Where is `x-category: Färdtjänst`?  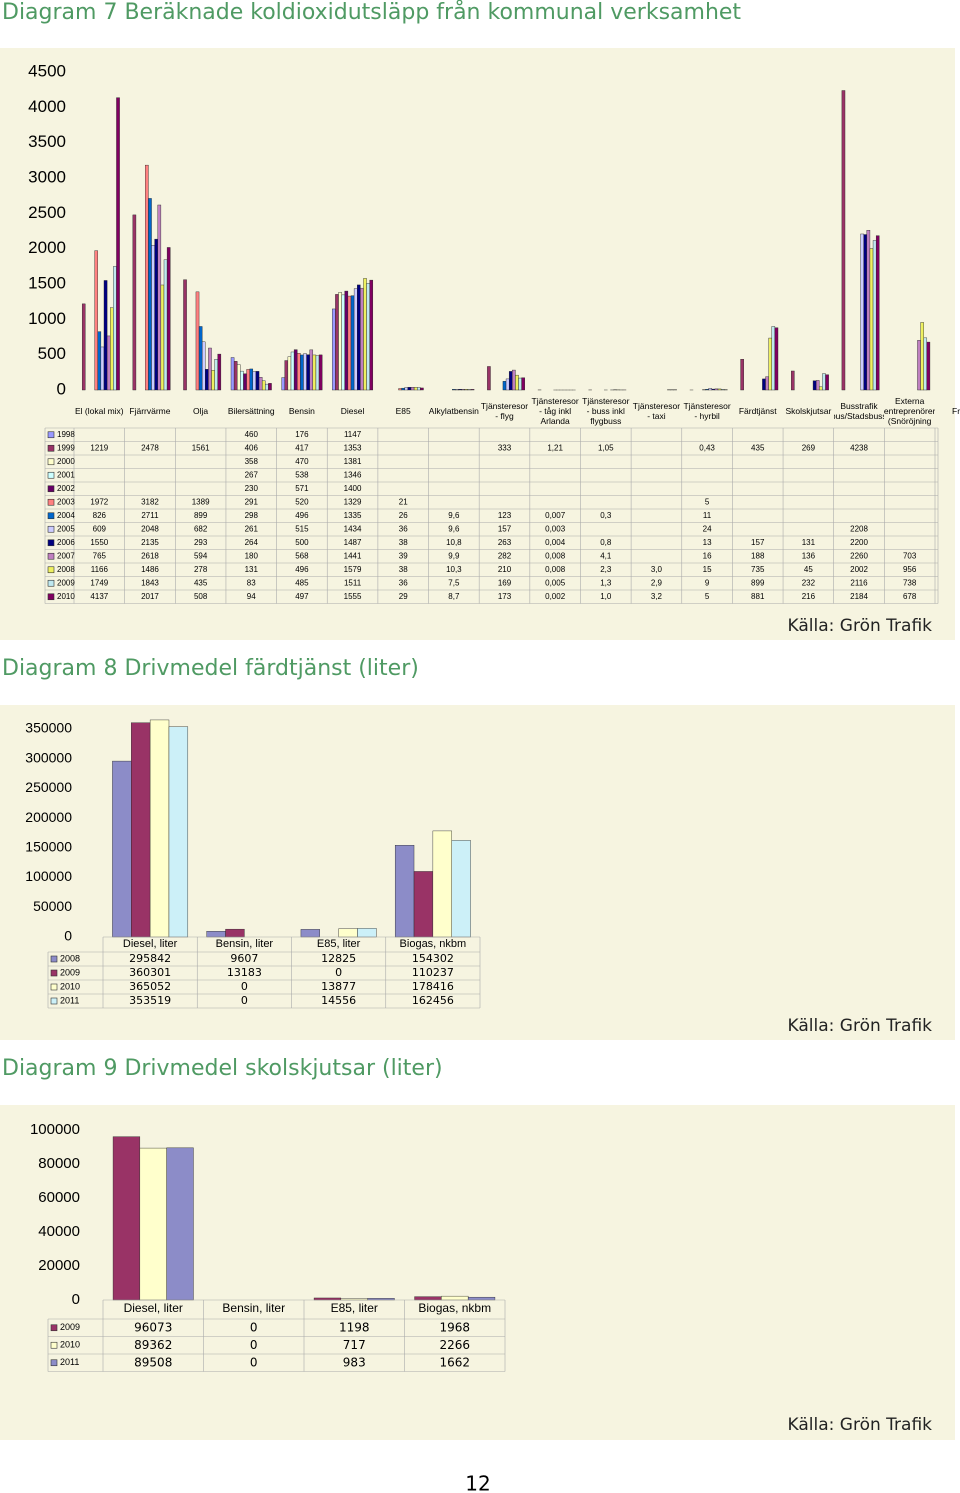 x-category: Färdtjänst is located at coordinates (758, 411).